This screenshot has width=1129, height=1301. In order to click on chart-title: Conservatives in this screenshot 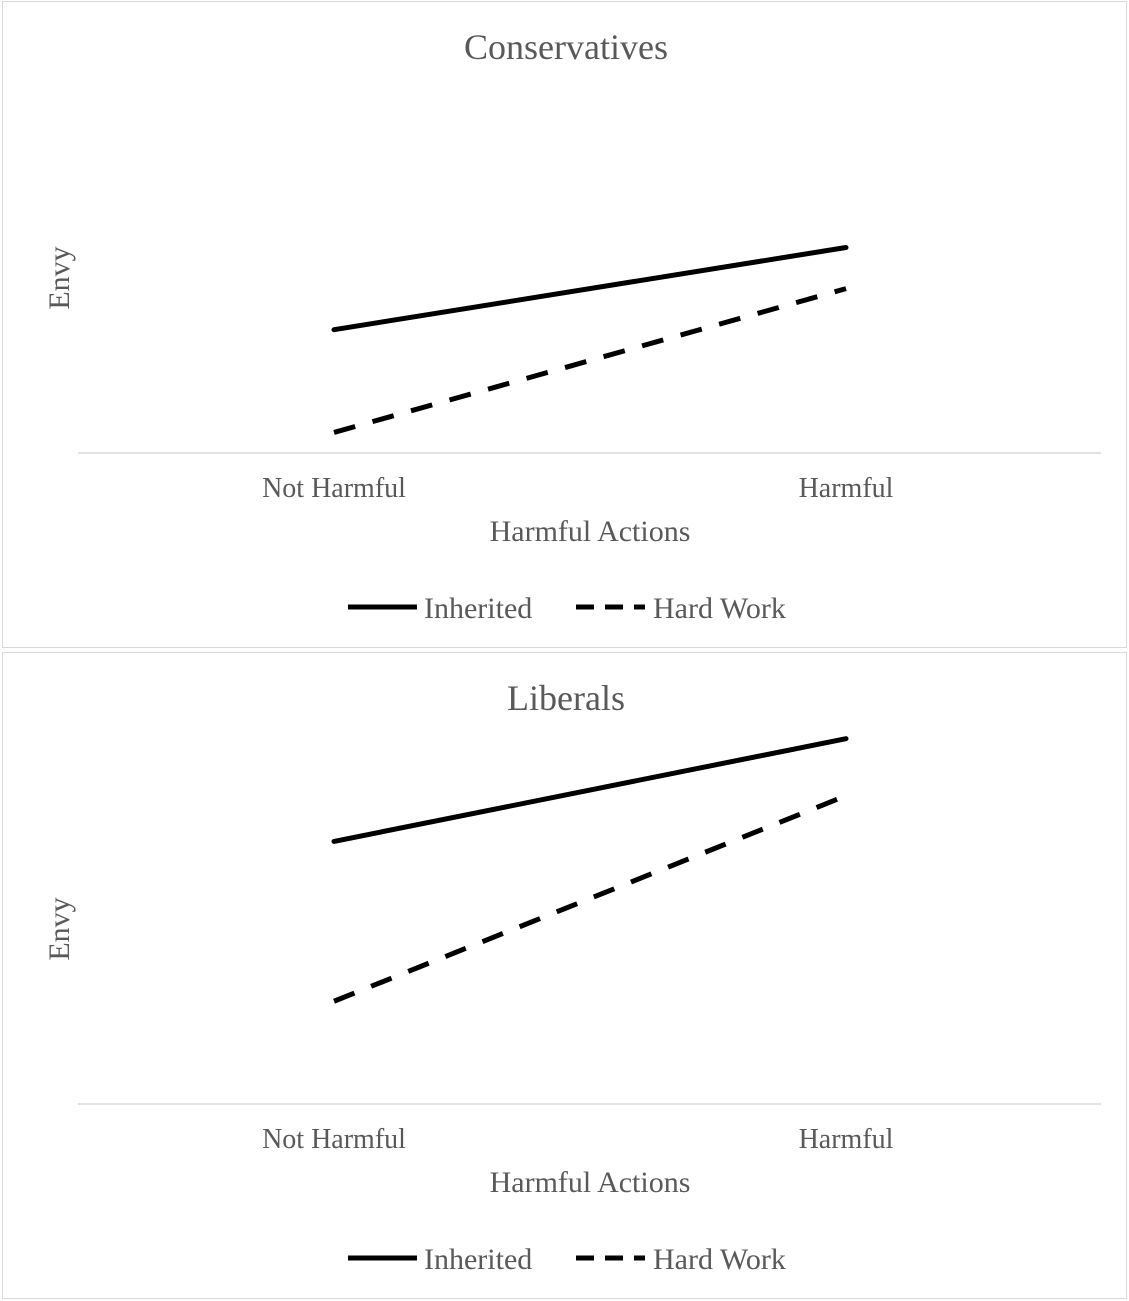, I will do `click(566, 47)`.